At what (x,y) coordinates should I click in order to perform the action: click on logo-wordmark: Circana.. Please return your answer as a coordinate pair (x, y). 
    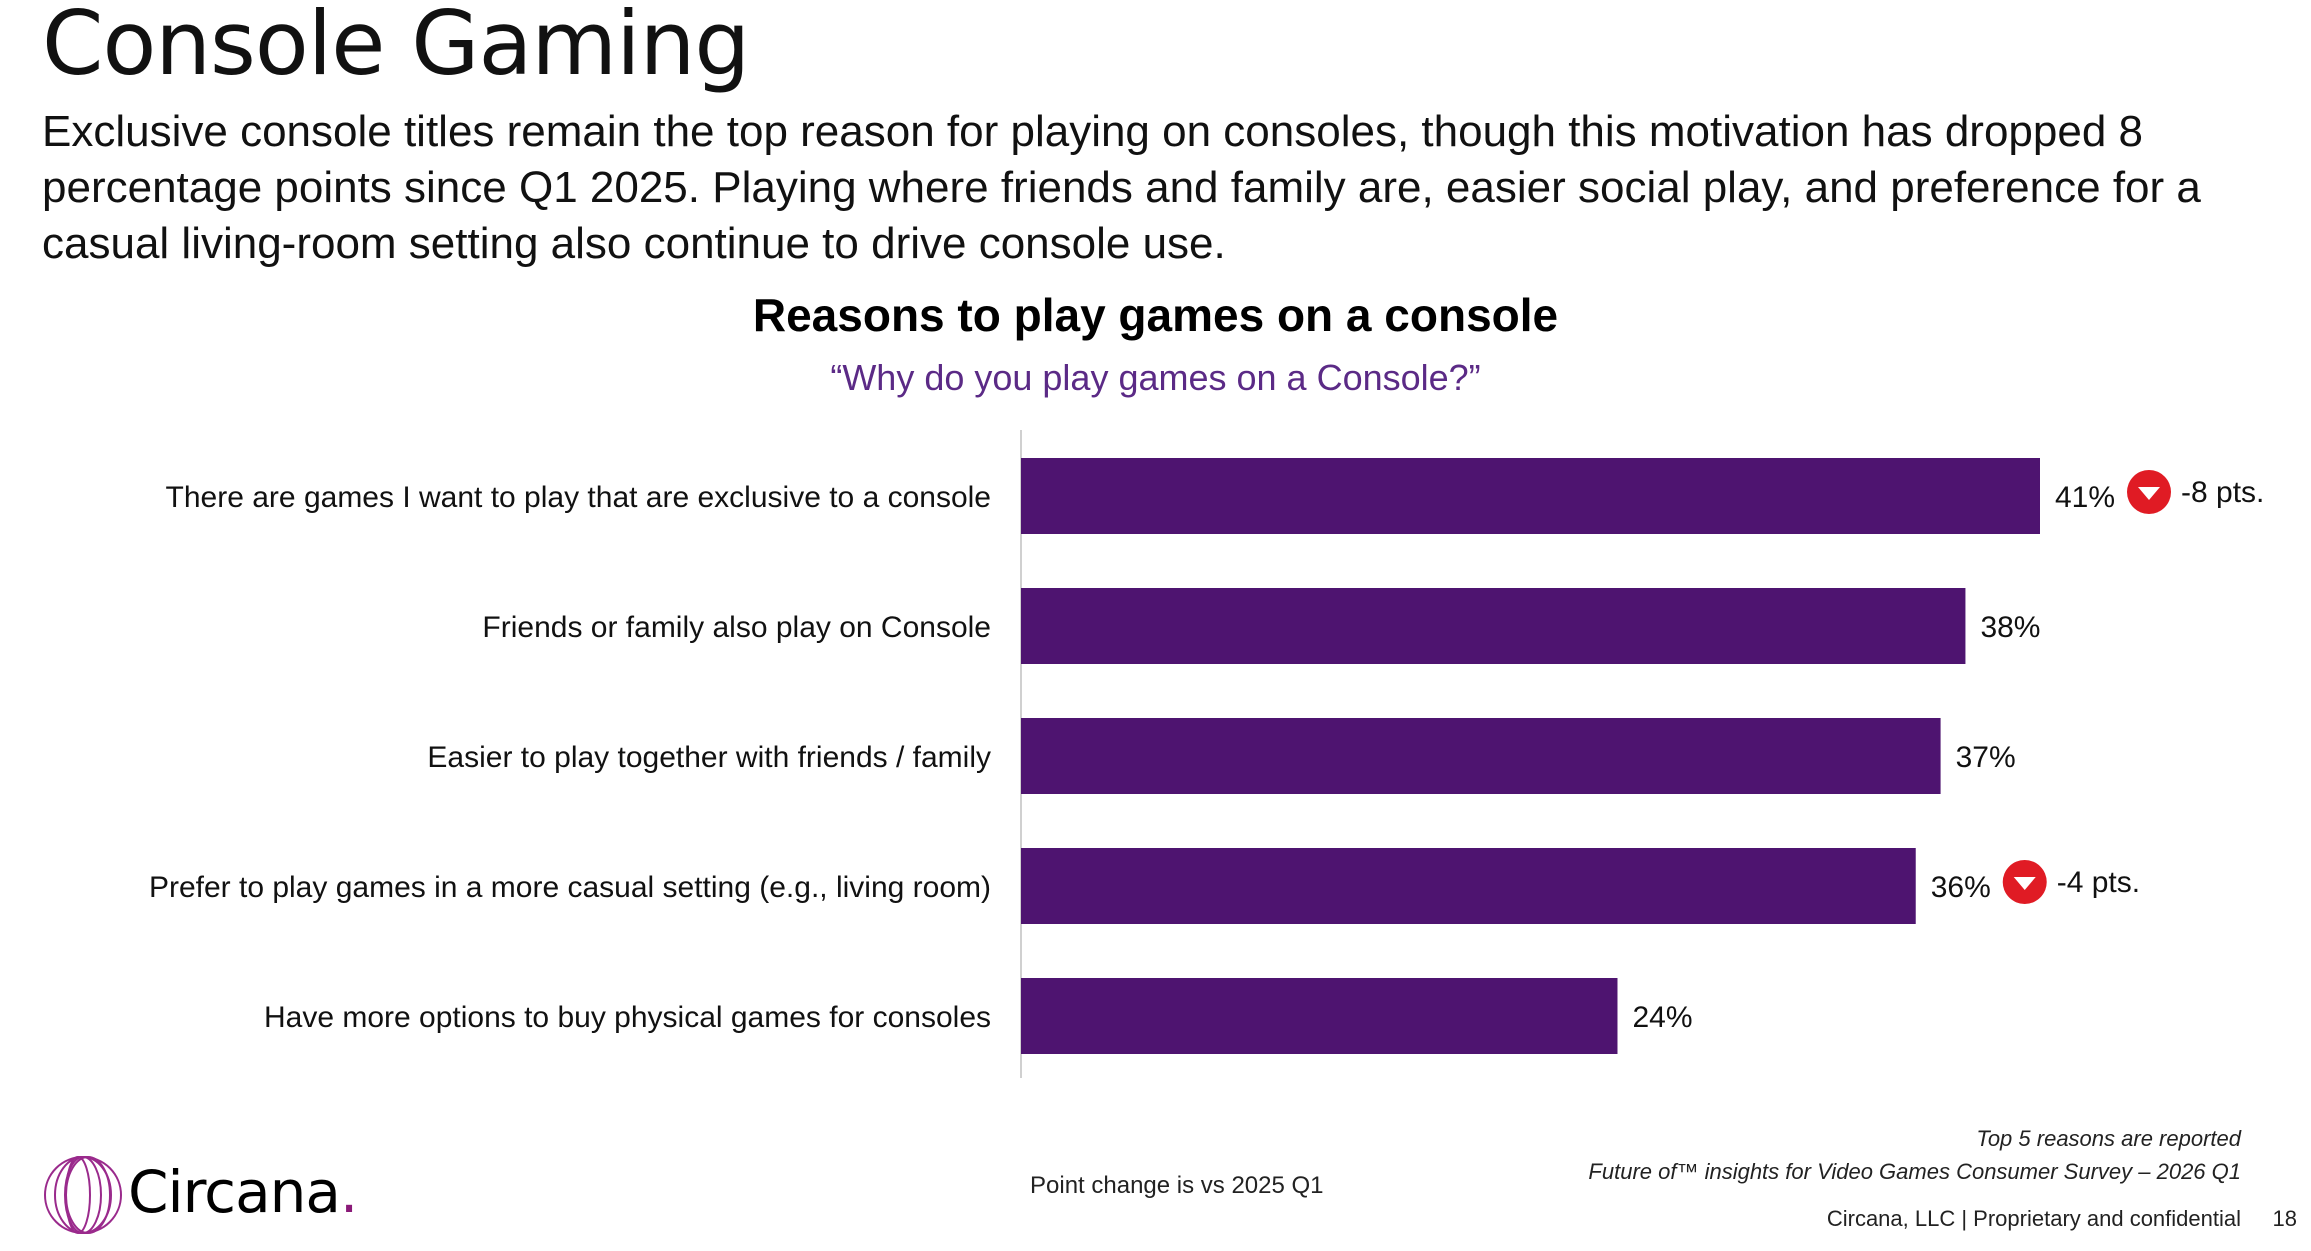
    Looking at the image, I should click on (243, 1192).